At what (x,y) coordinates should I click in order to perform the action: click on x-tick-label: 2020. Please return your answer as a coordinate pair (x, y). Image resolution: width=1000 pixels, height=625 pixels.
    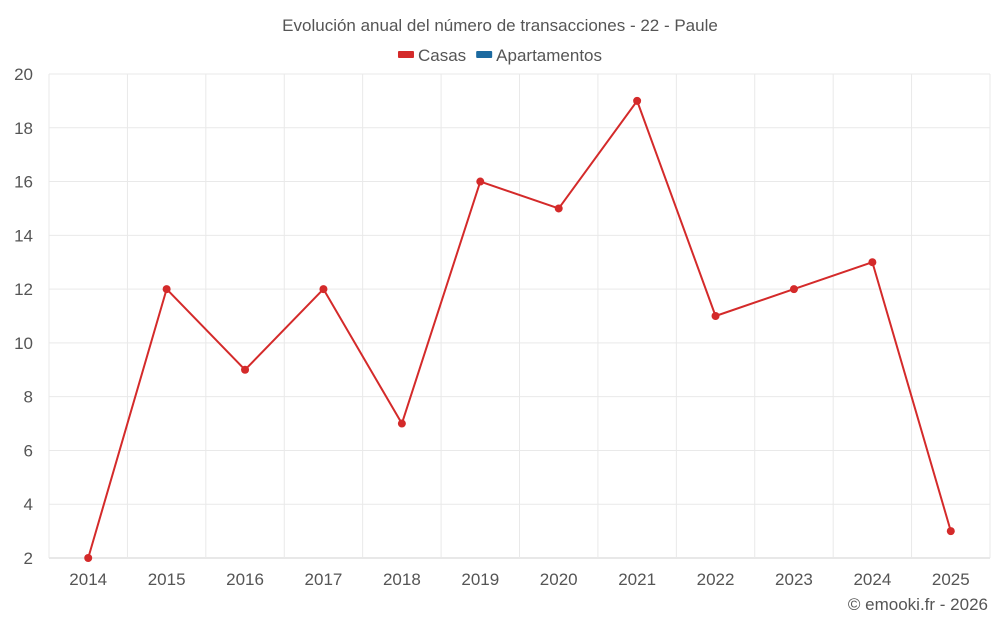
    Looking at the image, I should click on (559, 579).